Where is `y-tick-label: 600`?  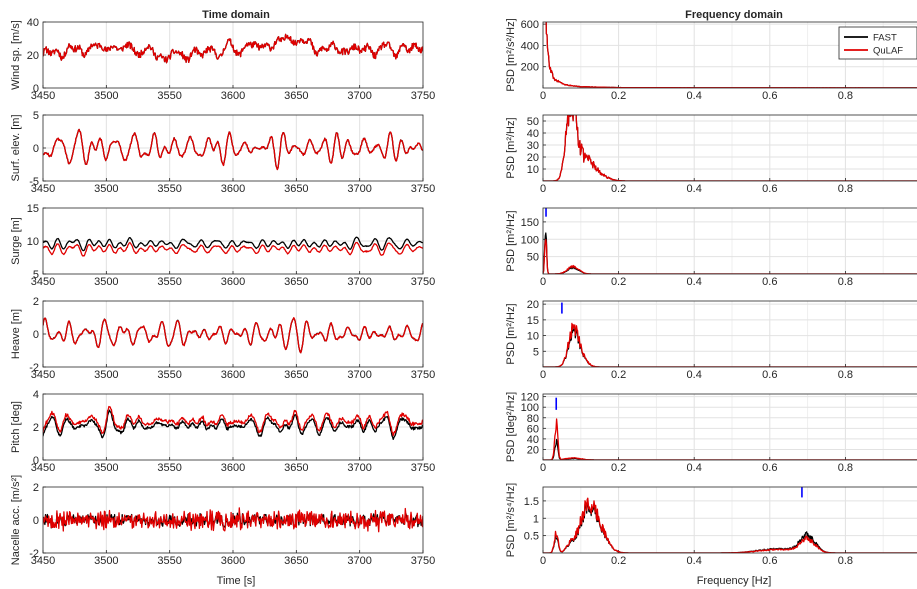 y-tick-label: 600 is located at coordinates (530, 25).